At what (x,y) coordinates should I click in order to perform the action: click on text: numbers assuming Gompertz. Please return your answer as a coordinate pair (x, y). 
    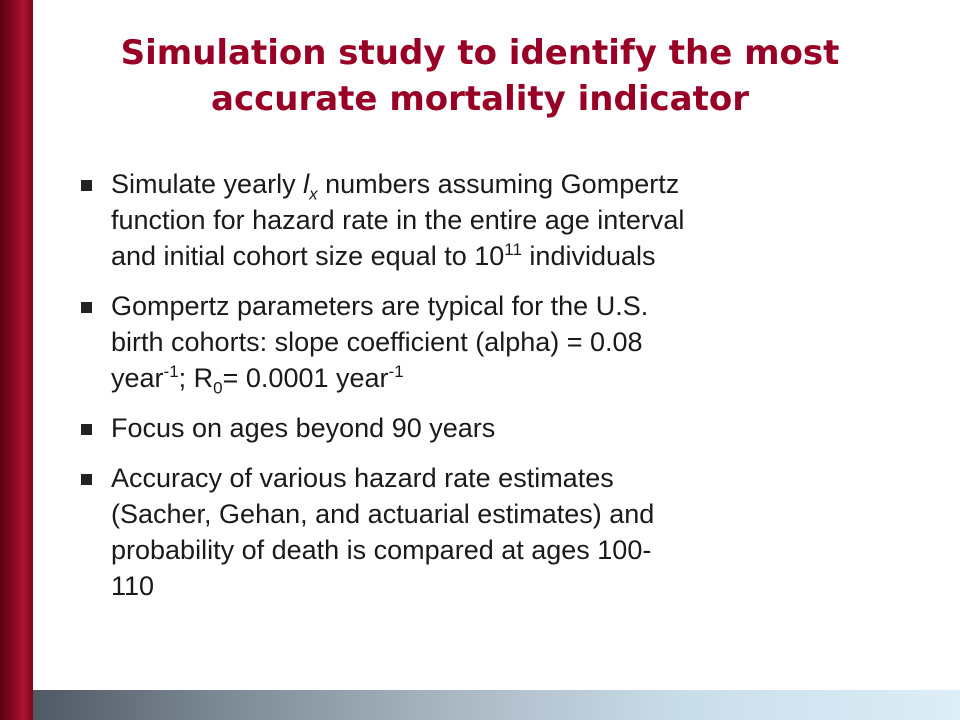
    Looking at the image, I should click on (498, 184).